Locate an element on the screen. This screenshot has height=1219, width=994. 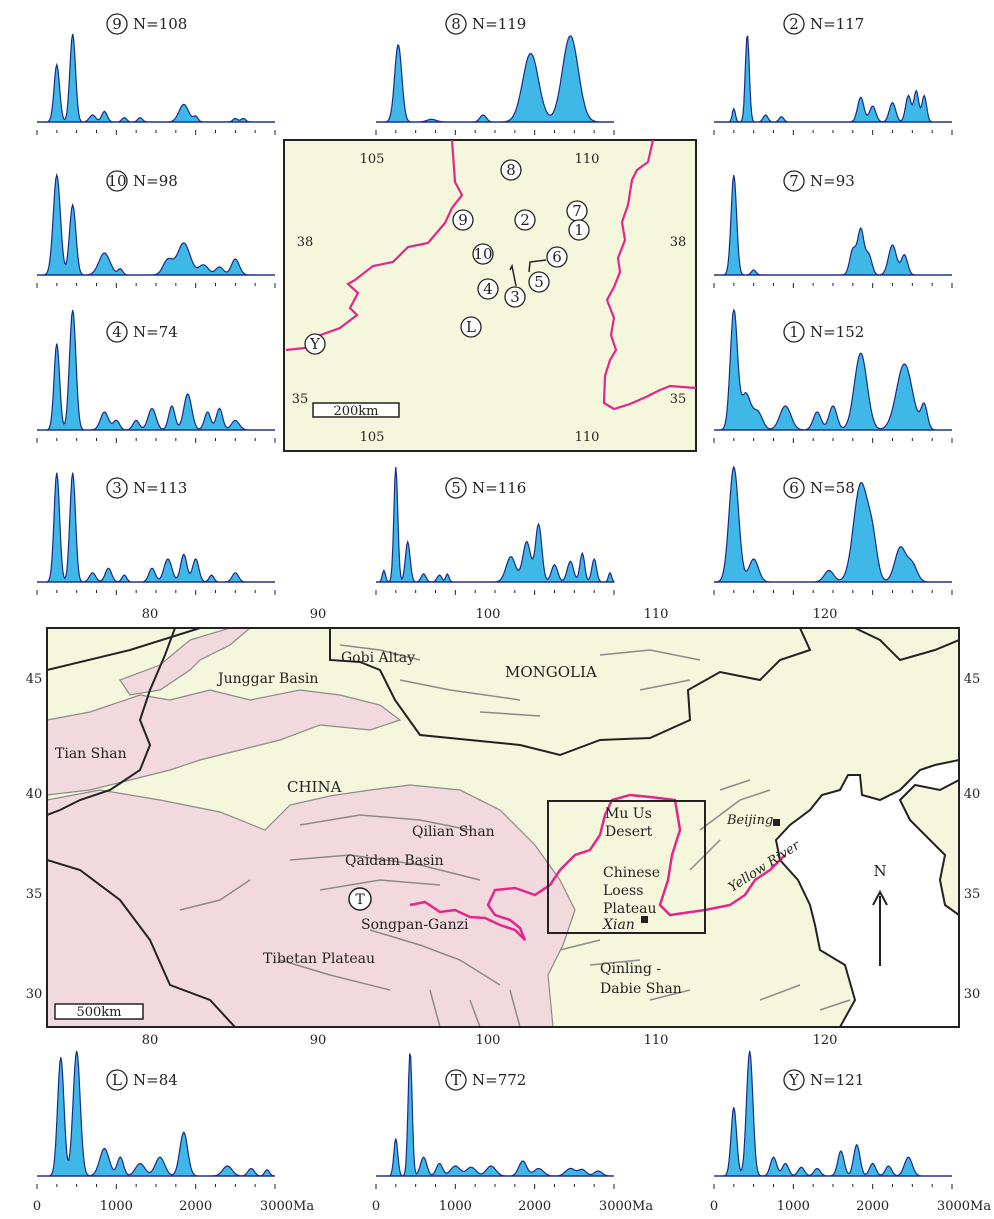
sample-id-5: 5 is located at coordinates (456, 488).